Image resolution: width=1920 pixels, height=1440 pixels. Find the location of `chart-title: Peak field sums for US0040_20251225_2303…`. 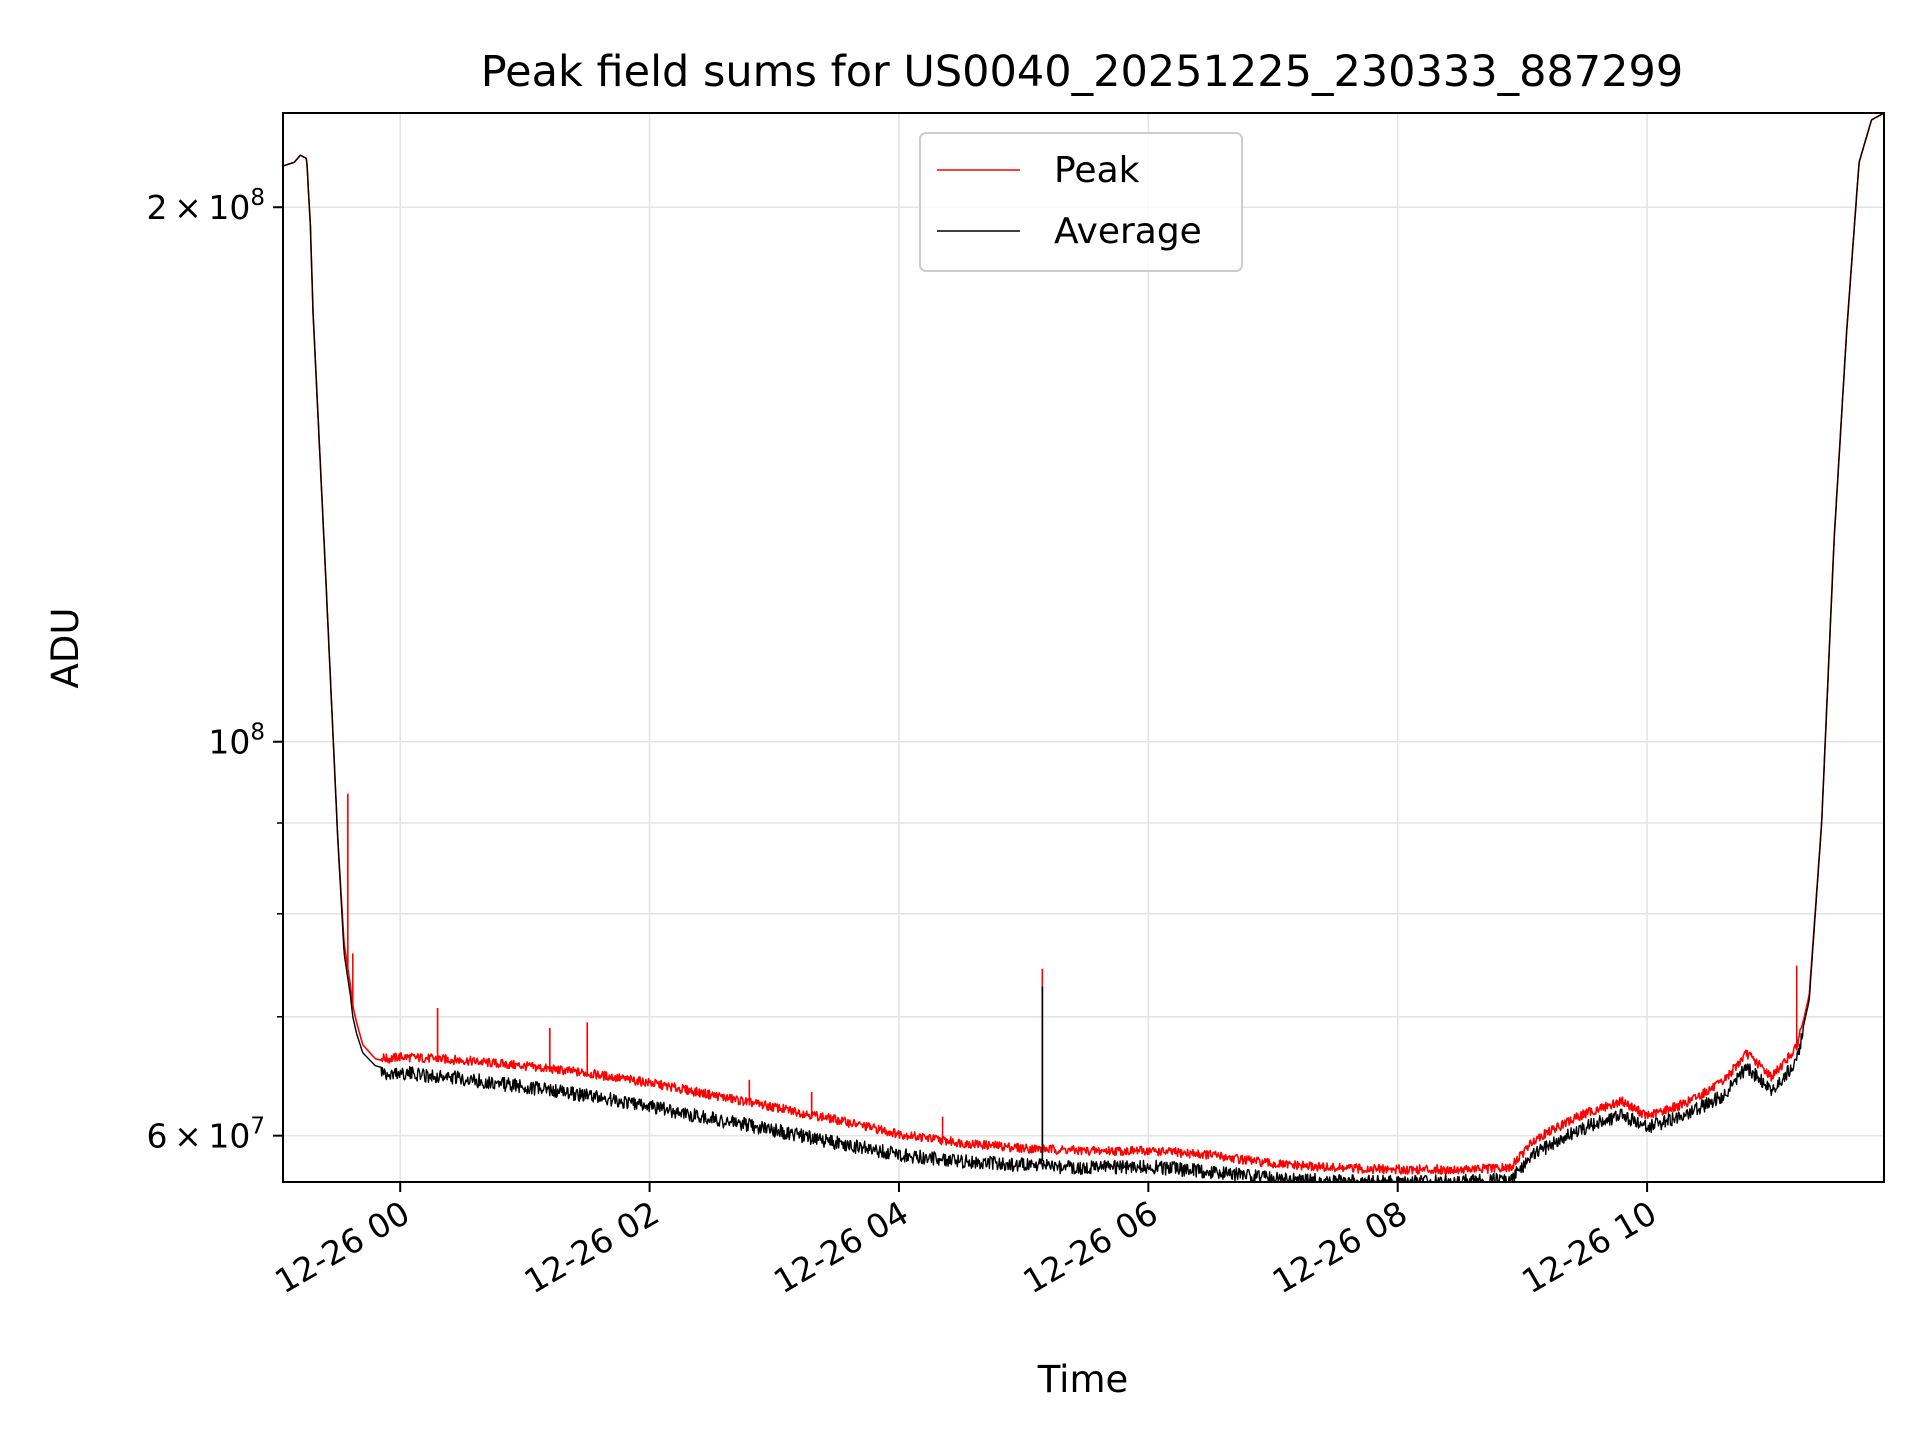

chart-title: Peak field sums for US0040_20251225_2303… is located at coordinates (1082, 72).